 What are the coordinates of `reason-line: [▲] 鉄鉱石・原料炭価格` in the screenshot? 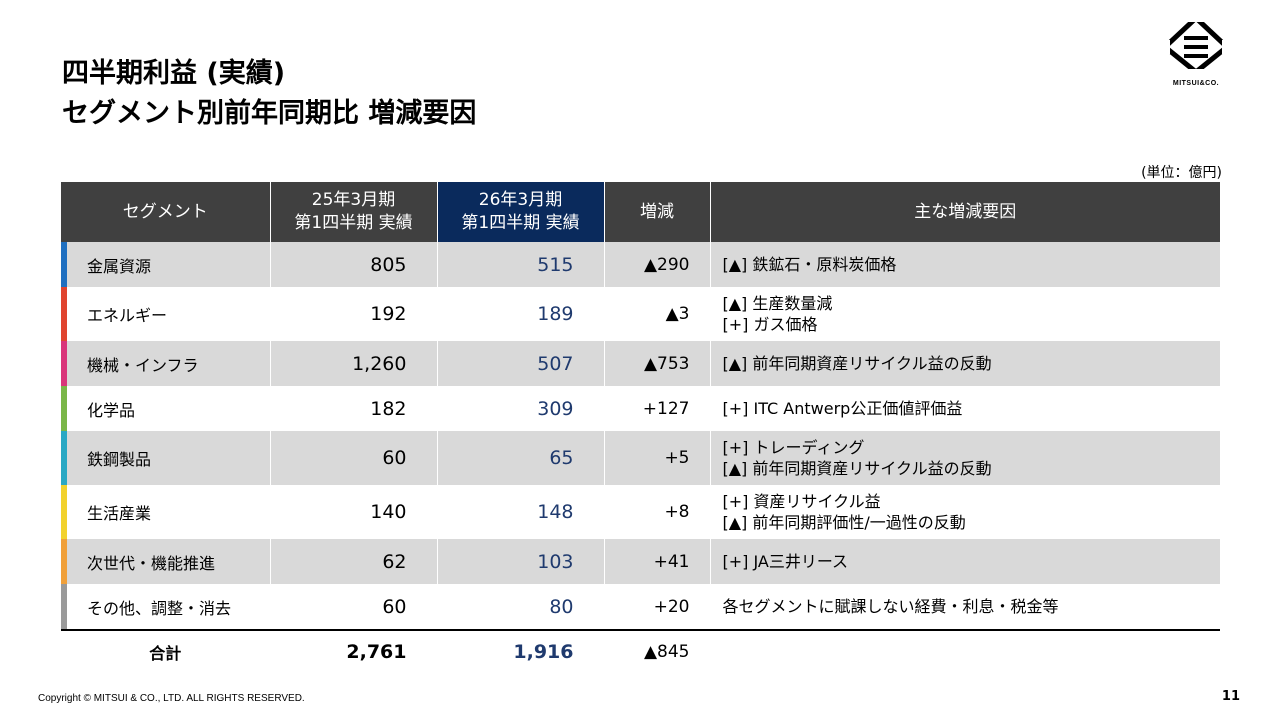 It's located at (809, 264).